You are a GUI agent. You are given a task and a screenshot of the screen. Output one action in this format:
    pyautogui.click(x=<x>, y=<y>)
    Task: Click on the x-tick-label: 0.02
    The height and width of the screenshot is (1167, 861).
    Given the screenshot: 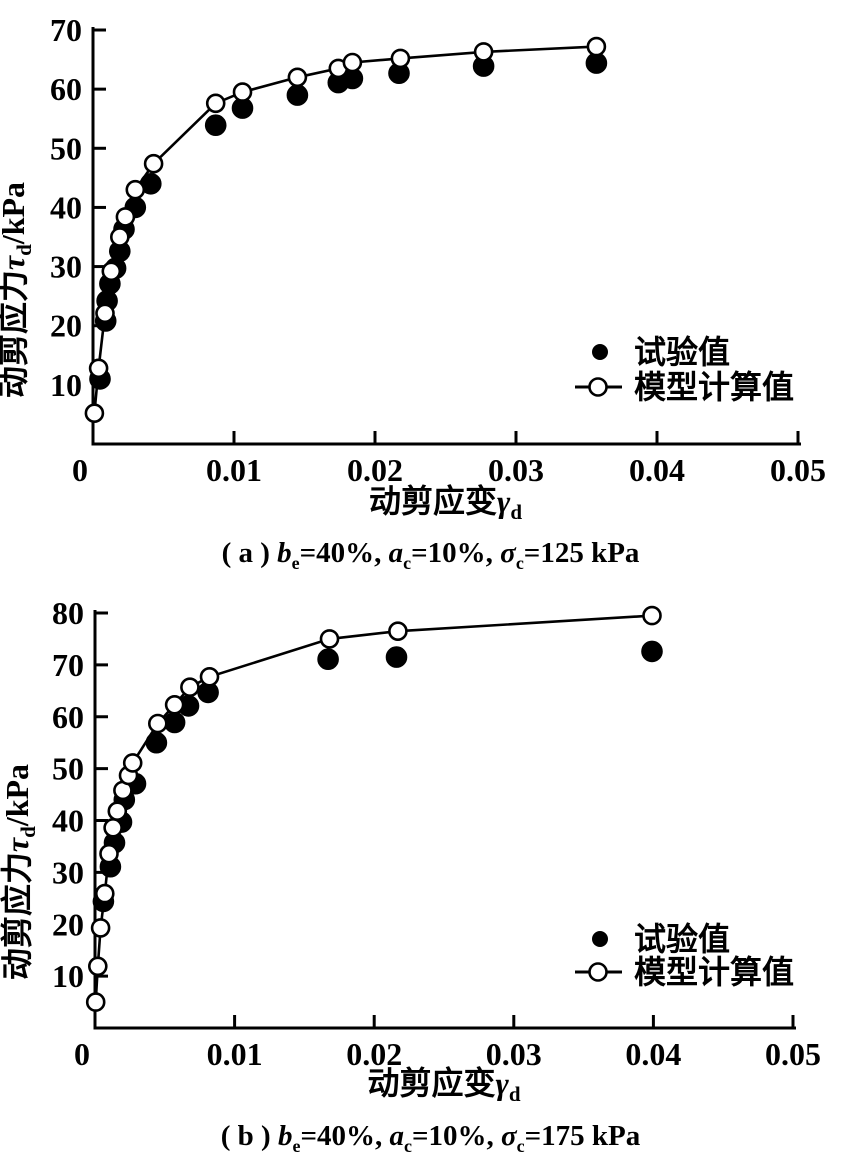 What is the action you would take?
    pyautogui.click(x=374, y=1054)
    